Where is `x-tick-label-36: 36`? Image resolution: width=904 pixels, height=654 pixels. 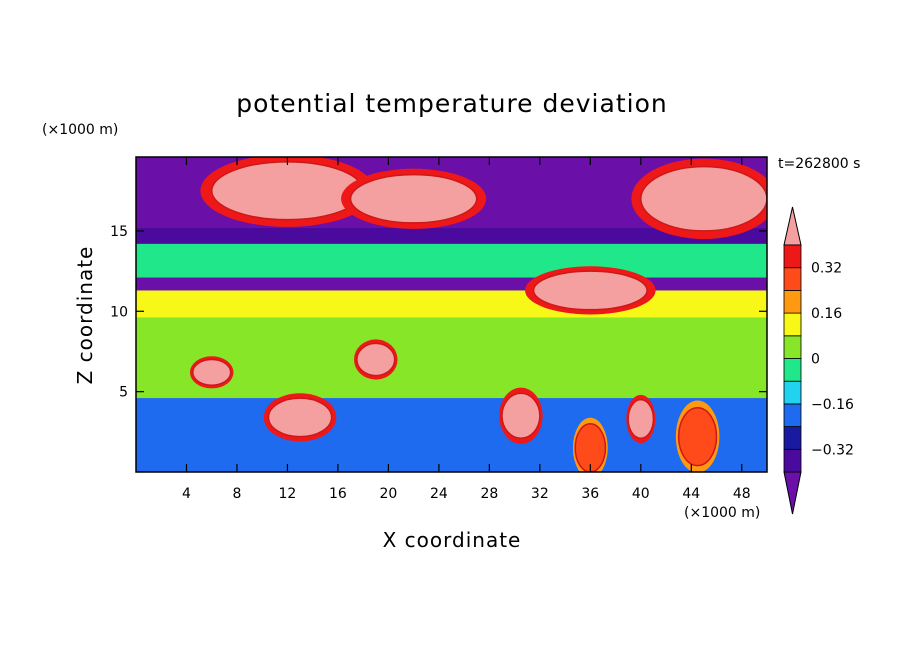
x-tick-label-36: 36 is located at coordinates (590, 494).